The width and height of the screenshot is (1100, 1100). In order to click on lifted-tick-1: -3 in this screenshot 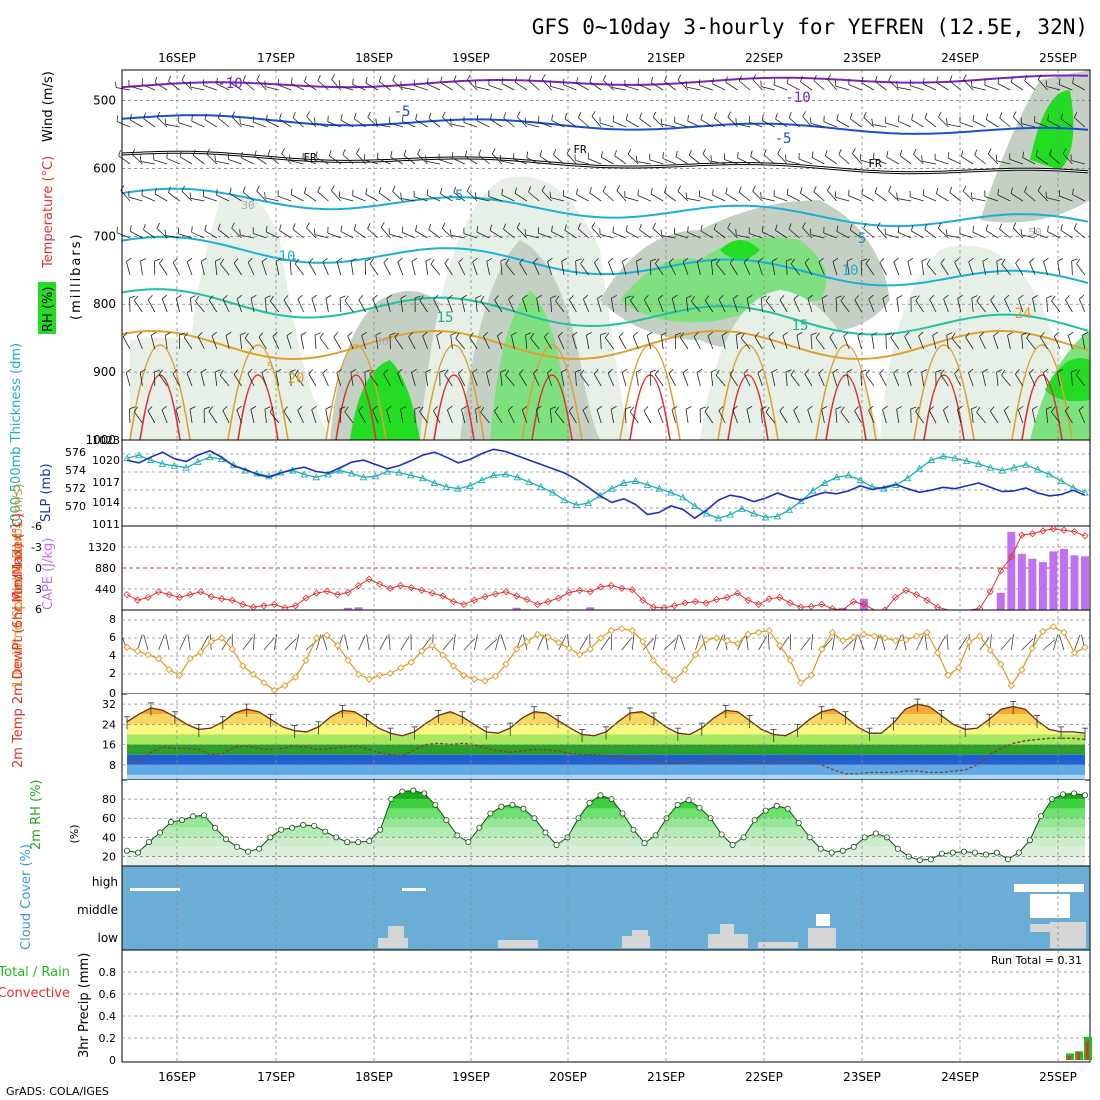, I will do `click(36, 547)`.